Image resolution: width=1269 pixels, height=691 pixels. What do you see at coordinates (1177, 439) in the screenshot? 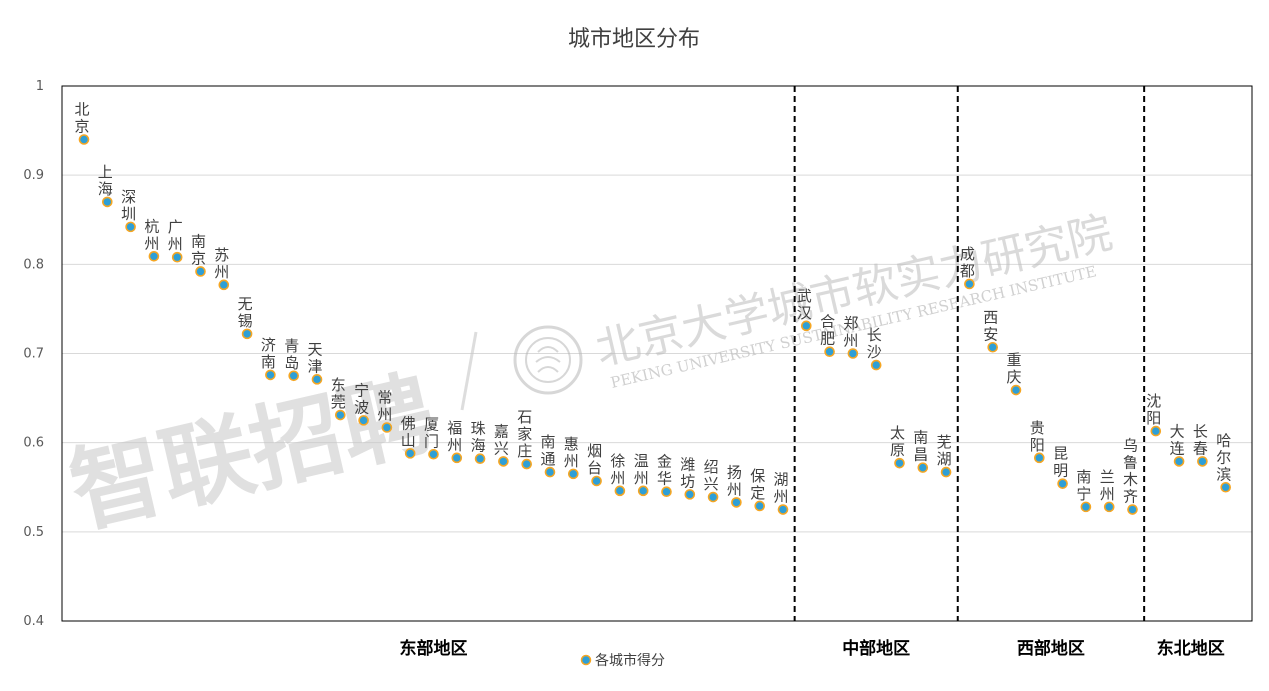
I see `city-label: 大连` at bounding box center [1177, 439].